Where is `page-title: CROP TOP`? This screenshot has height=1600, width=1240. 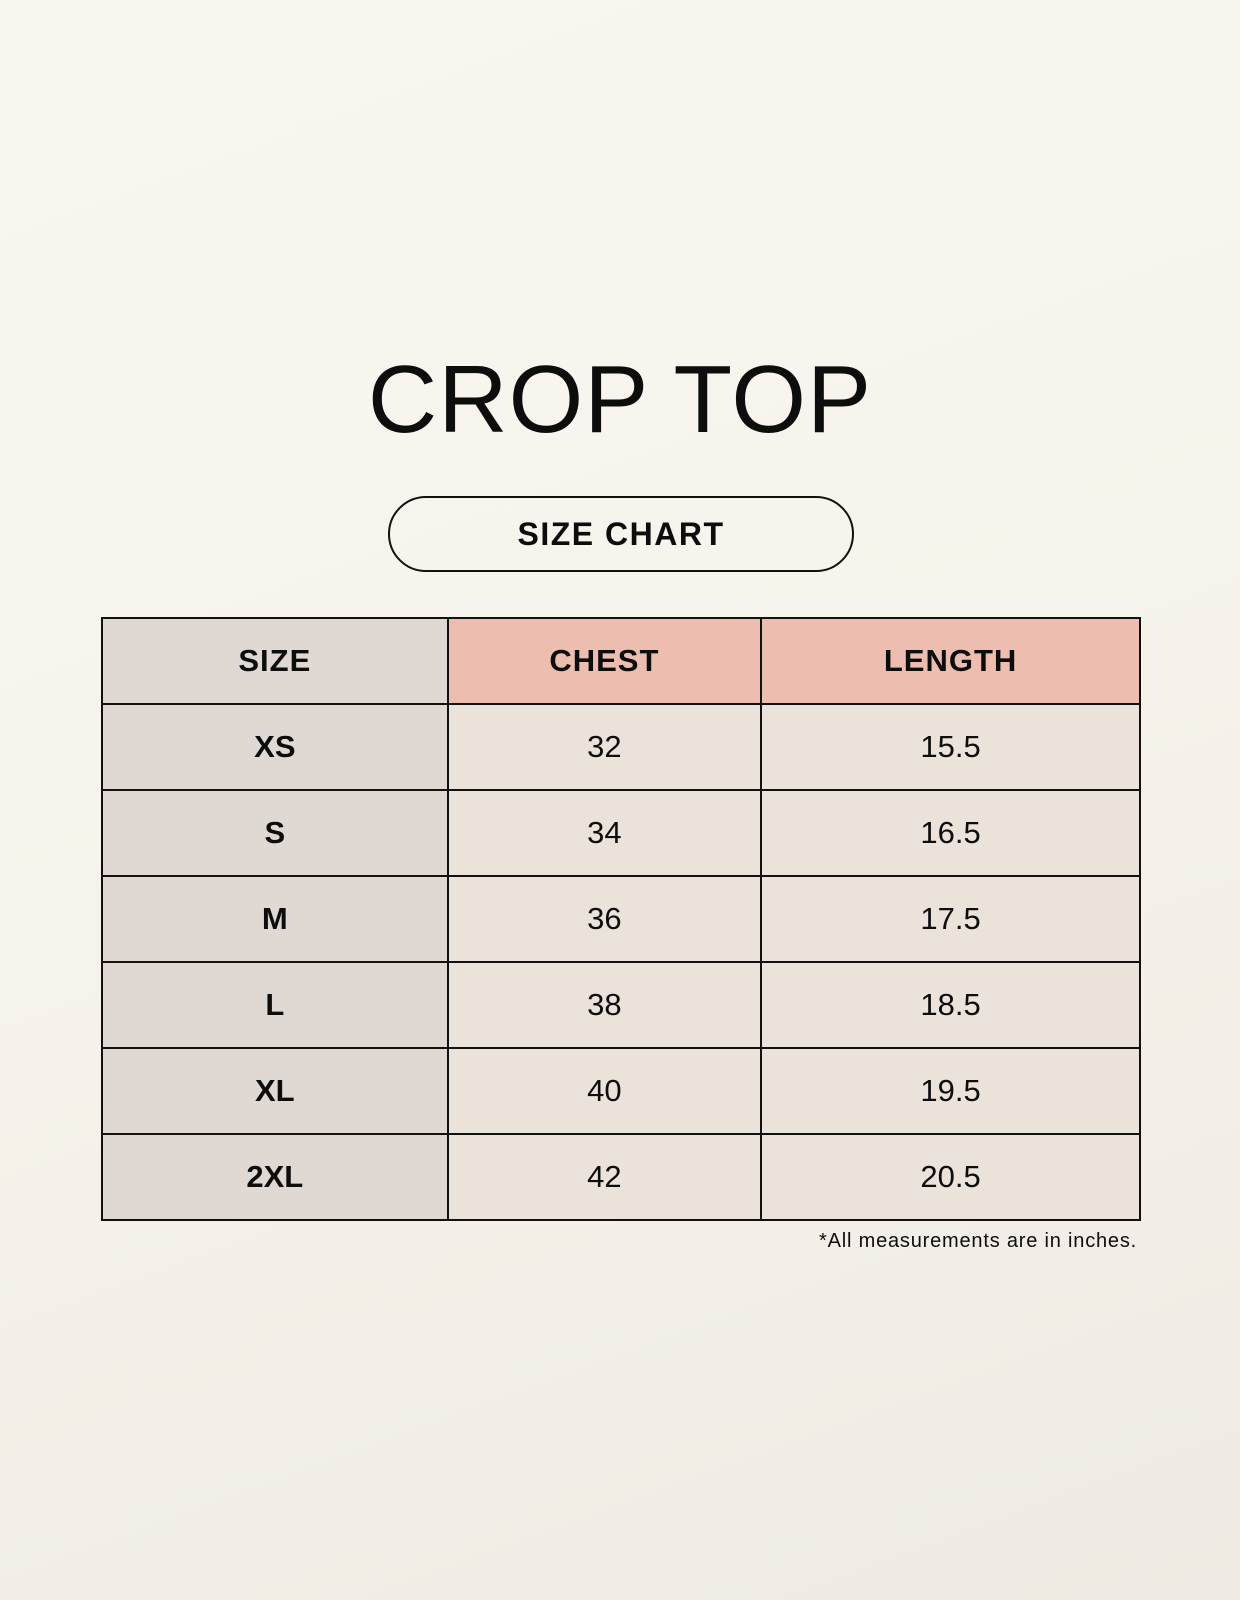 page-title: CROP TOP is located at coordinates (620, 399).